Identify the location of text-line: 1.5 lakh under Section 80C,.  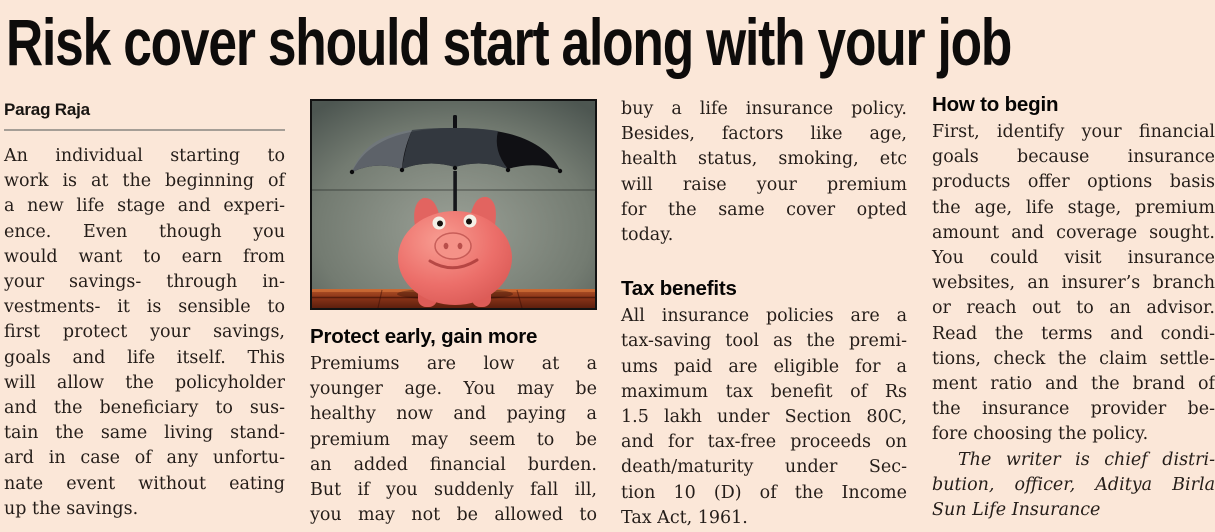
(764, 417).